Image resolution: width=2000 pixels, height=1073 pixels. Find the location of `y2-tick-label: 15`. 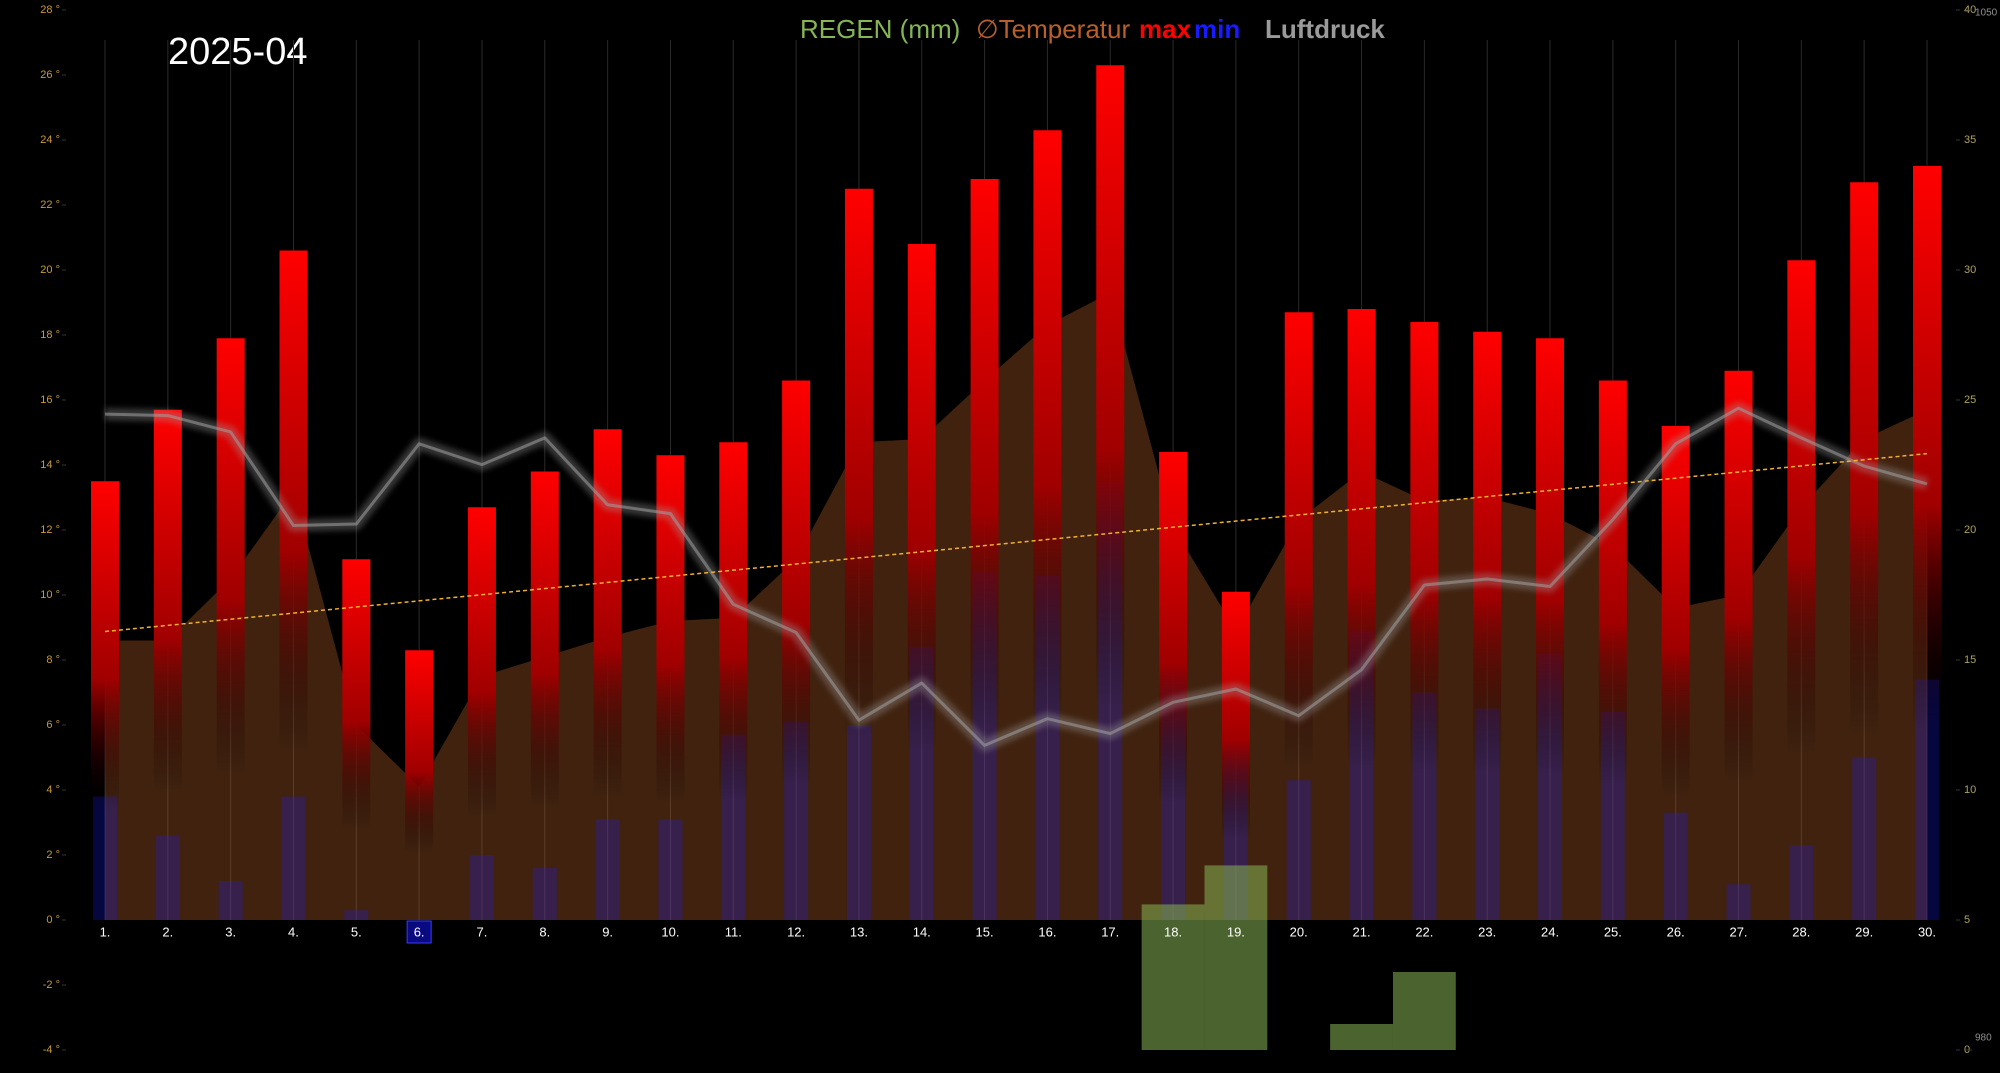

y2-tick-label: 15 is located at coordinates (1970, 660).